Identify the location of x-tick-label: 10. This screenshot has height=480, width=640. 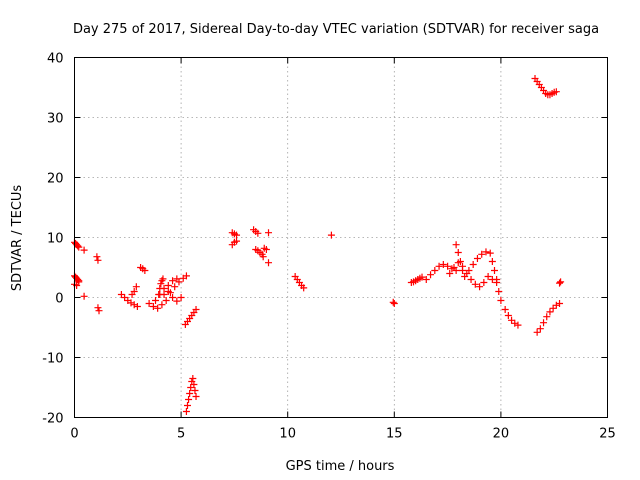
(287, 434).